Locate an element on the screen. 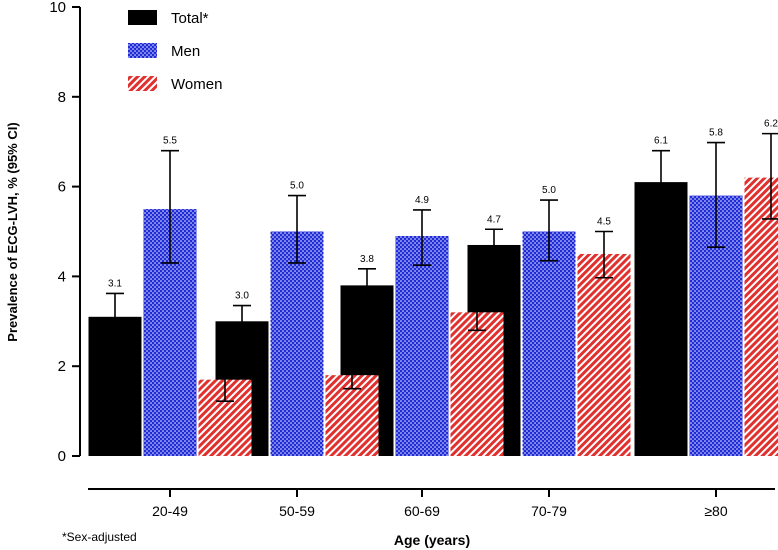 Image resolution: width=778 pixels, height=550 pixels. x-tick-label: 20-49 is located at coordinates (170, 511).